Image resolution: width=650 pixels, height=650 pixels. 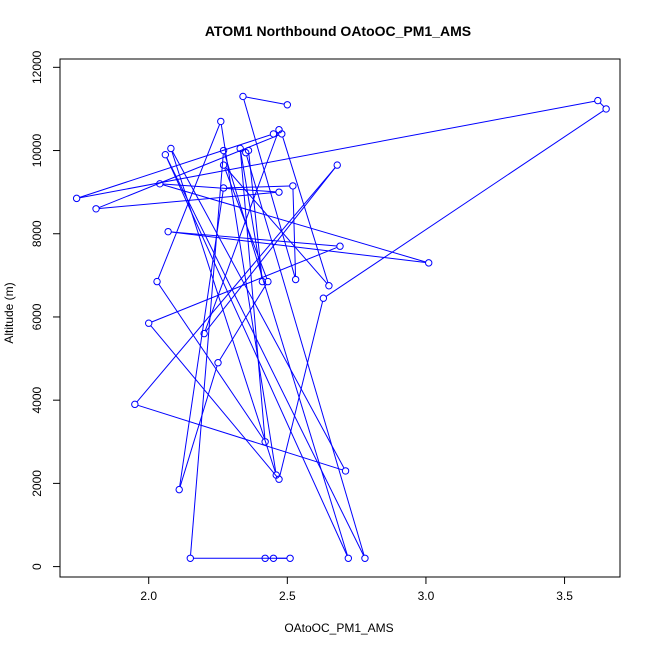 I want to click on x-axis: 2.0 2.5 3.0 3.5, so click(x=356, y=589).